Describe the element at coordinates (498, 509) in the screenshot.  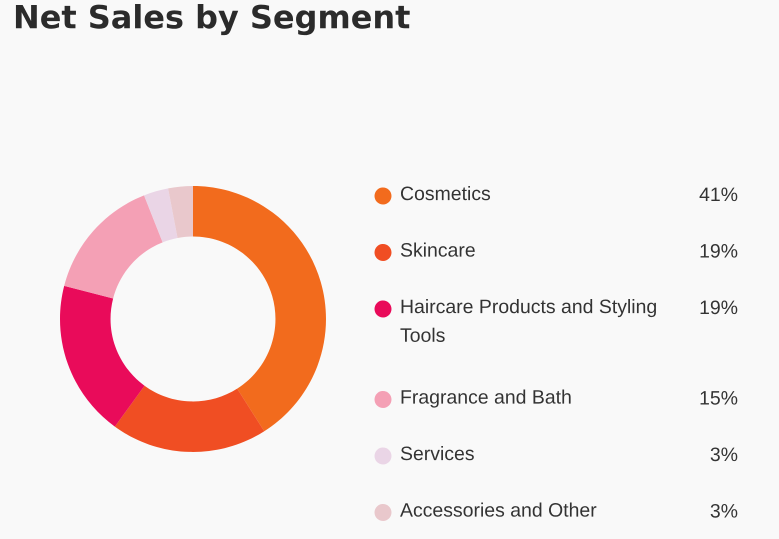
I see `legend-label: Accessories and Other` at that location.